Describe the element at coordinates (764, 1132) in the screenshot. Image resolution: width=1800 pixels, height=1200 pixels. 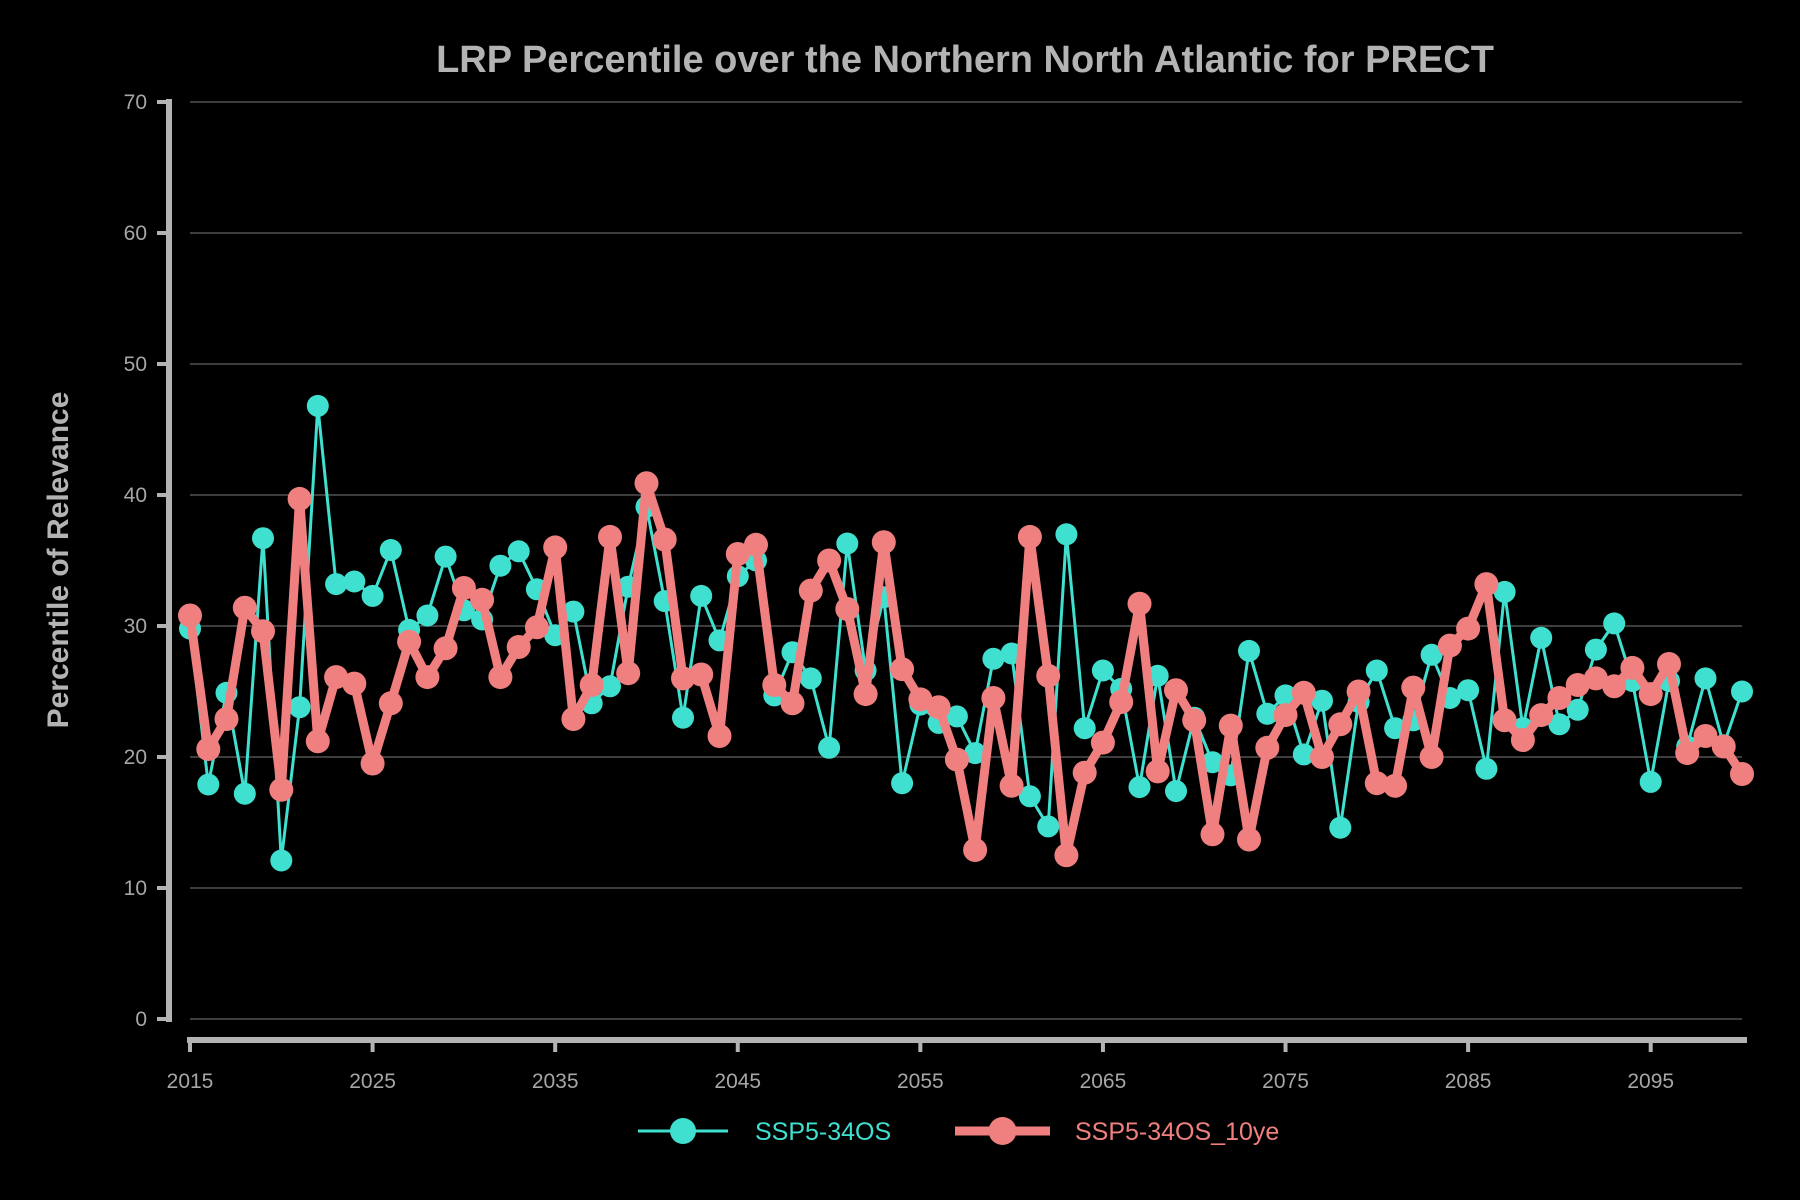
I see `legend-item: SSP5-34OS` at that location.